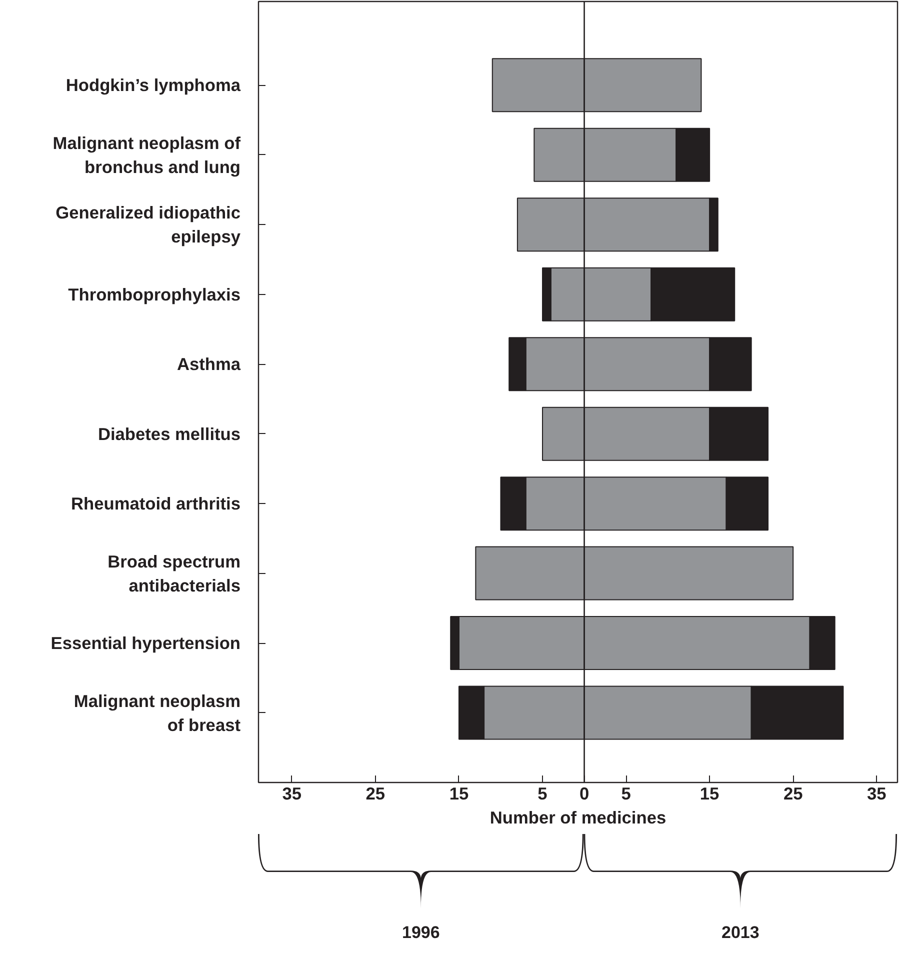 This screenshot has width=899, height=953. Describe the element at coordinates (153, 85) in the screenshot. I see `y-tick-label: Hodgkin’s lymphoma` at that location.